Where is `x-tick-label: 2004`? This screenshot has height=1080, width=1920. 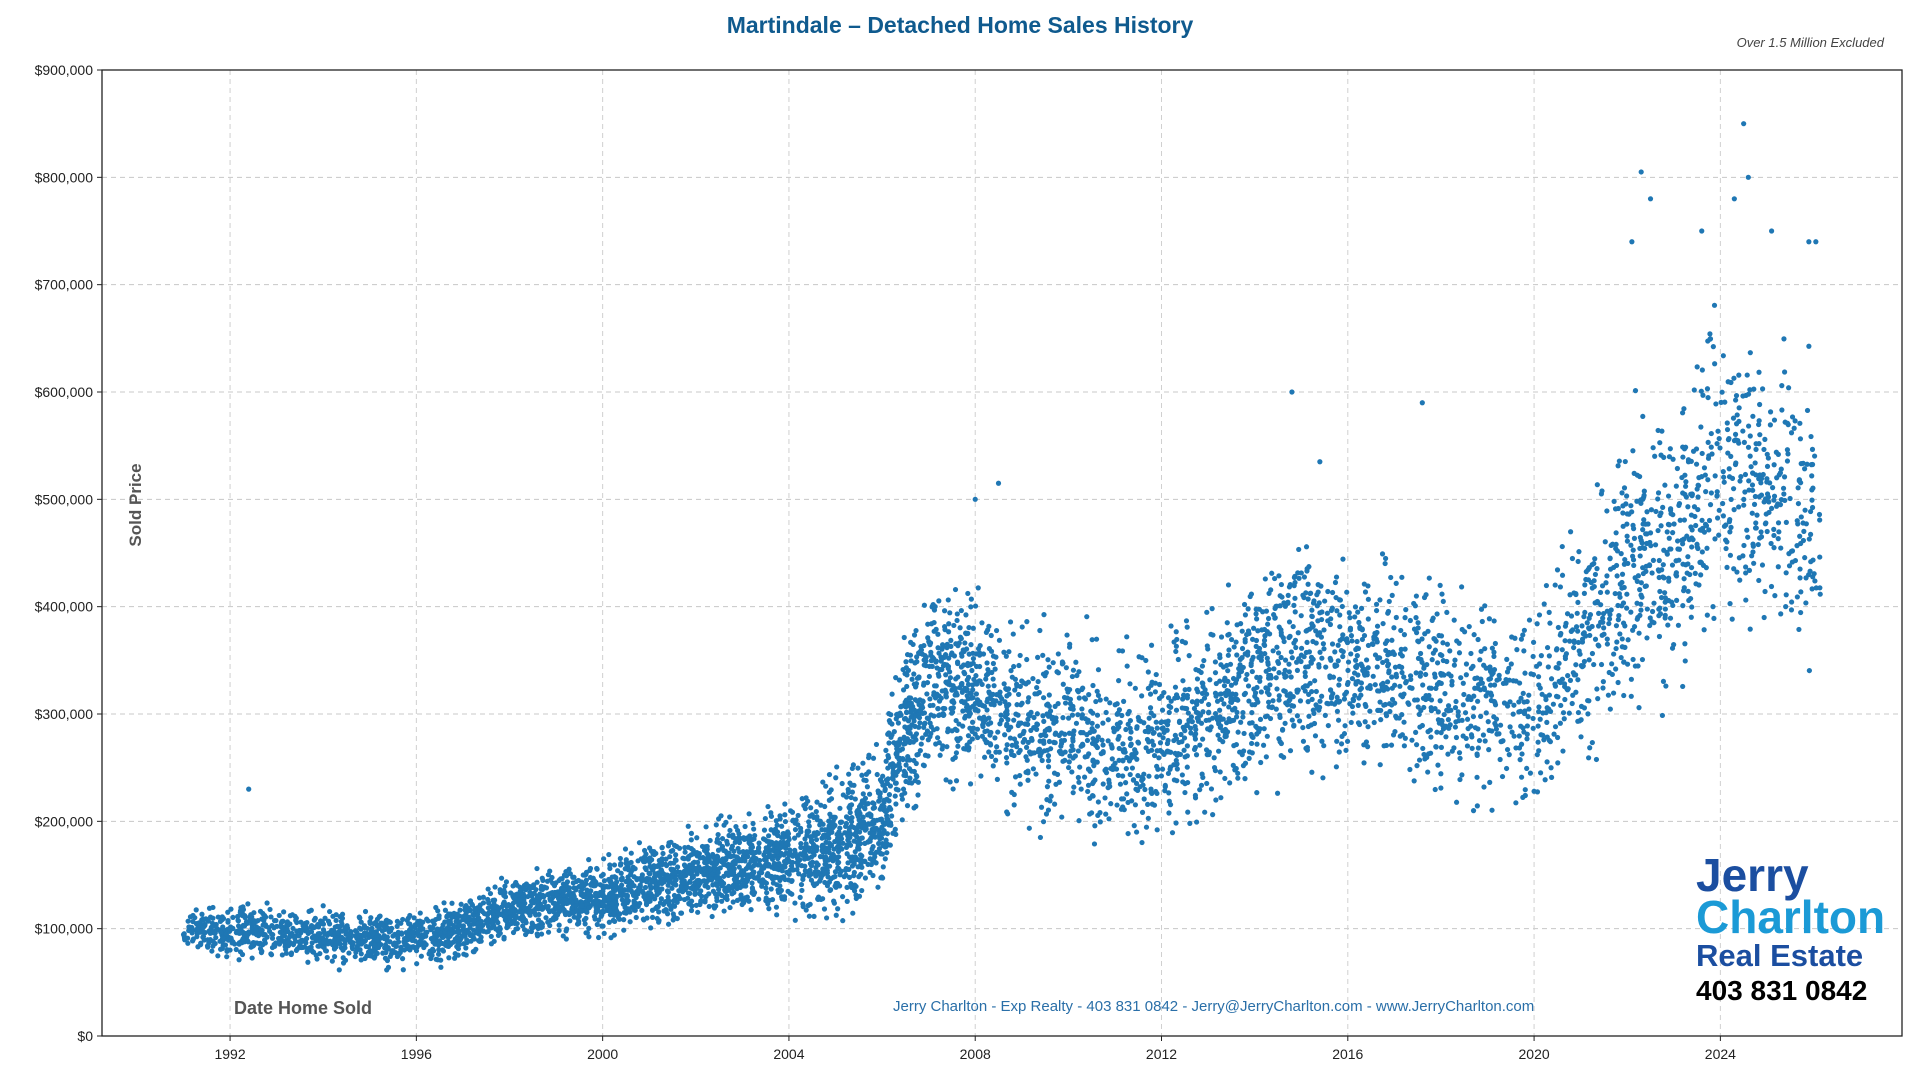 x-tick-label: 2004 is located at coordinates (788, 1054).